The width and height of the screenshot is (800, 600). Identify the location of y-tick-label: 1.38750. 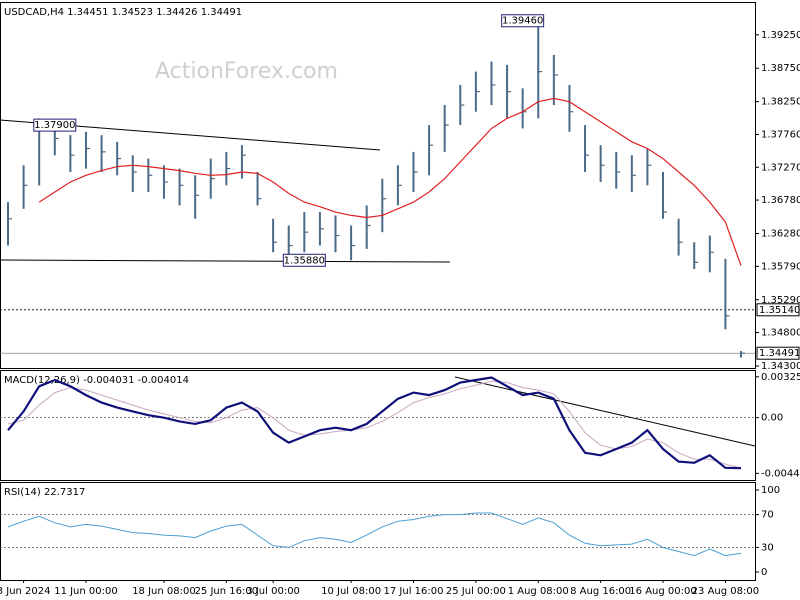
(780, 68).